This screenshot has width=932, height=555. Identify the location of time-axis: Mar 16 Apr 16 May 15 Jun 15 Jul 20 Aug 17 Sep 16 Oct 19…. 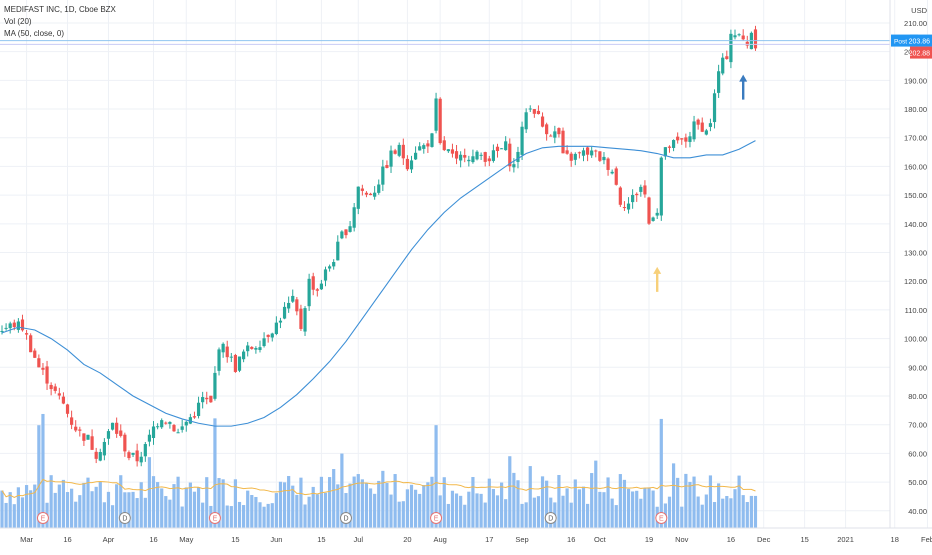
(466, 535).